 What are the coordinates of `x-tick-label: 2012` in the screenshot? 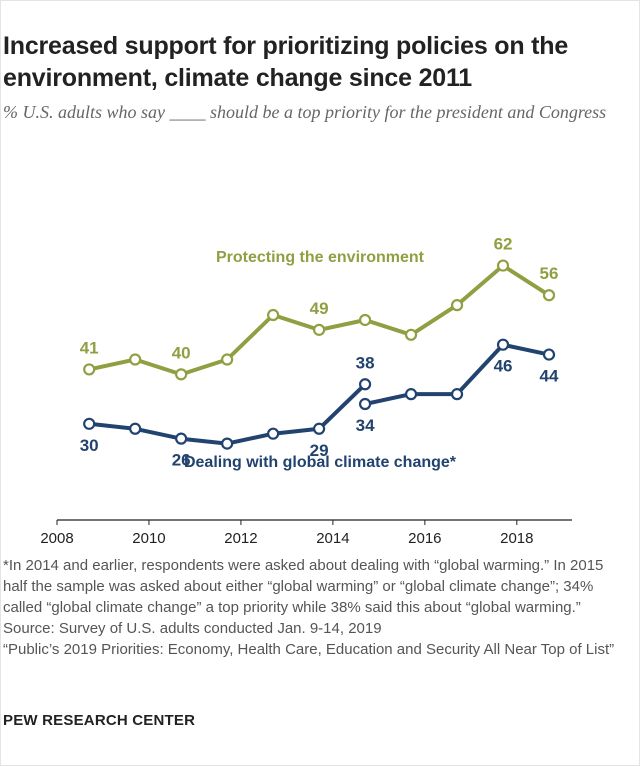 It's located at (240, 538).